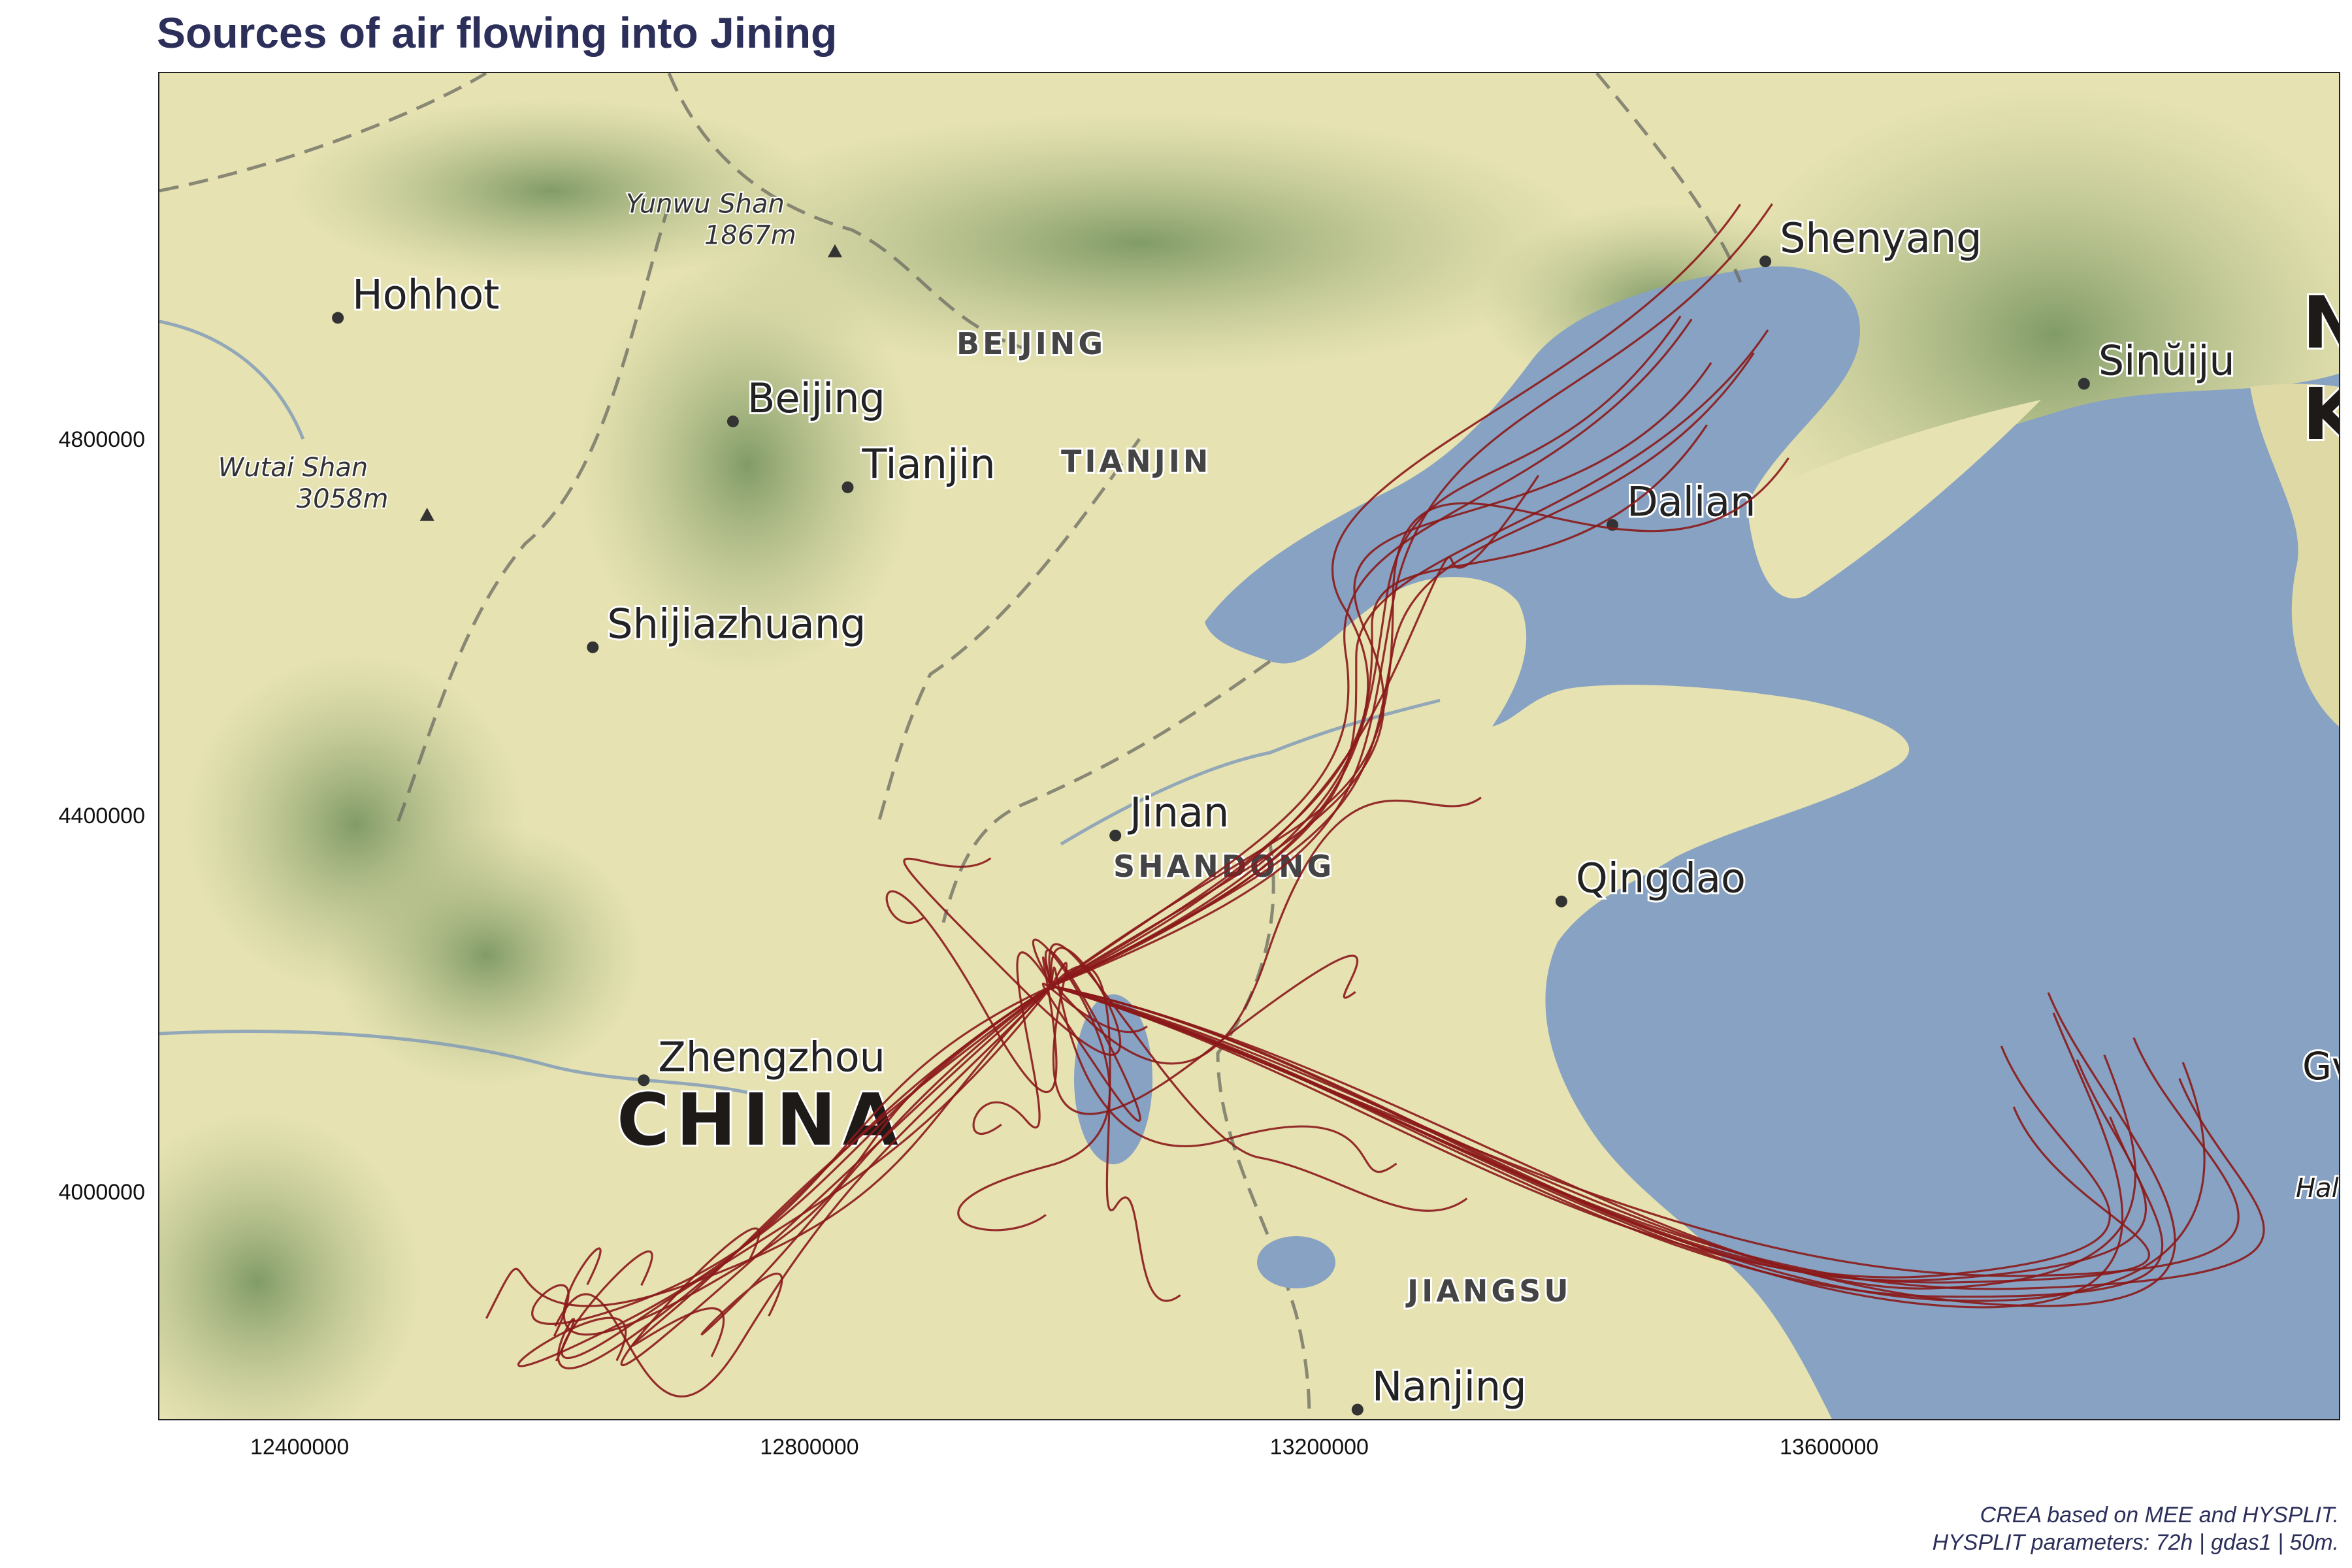 Image resolution: width=2352 pixels, height=1568 pixels. Describe the element at coordinates (2167, 360) in the screenshot. I see `city-label: Sinŭiju` at that location.